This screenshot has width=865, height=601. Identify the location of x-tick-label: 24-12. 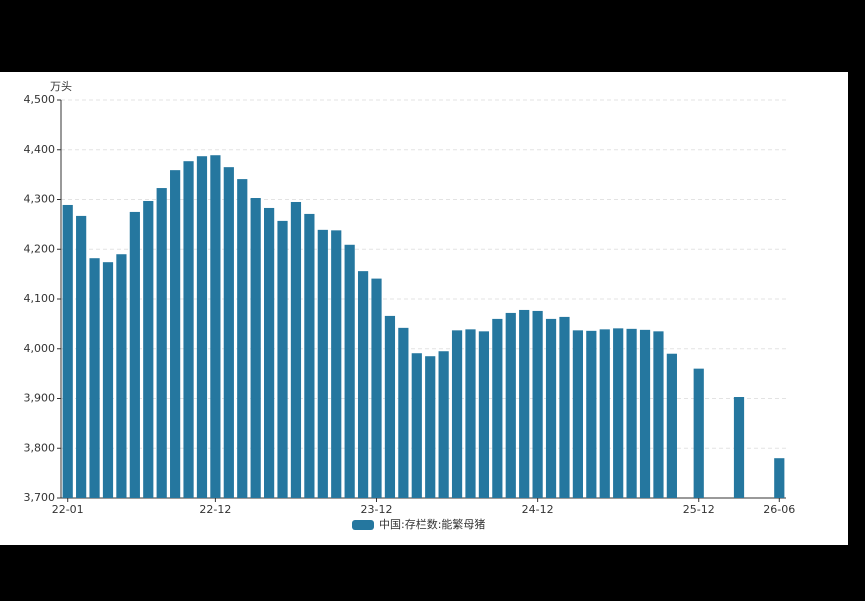
(538, 509).